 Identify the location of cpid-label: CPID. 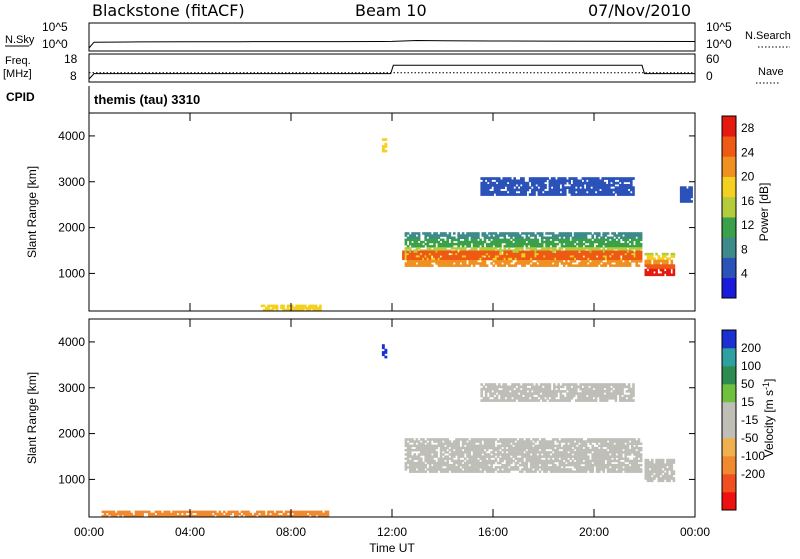
(20, 97).